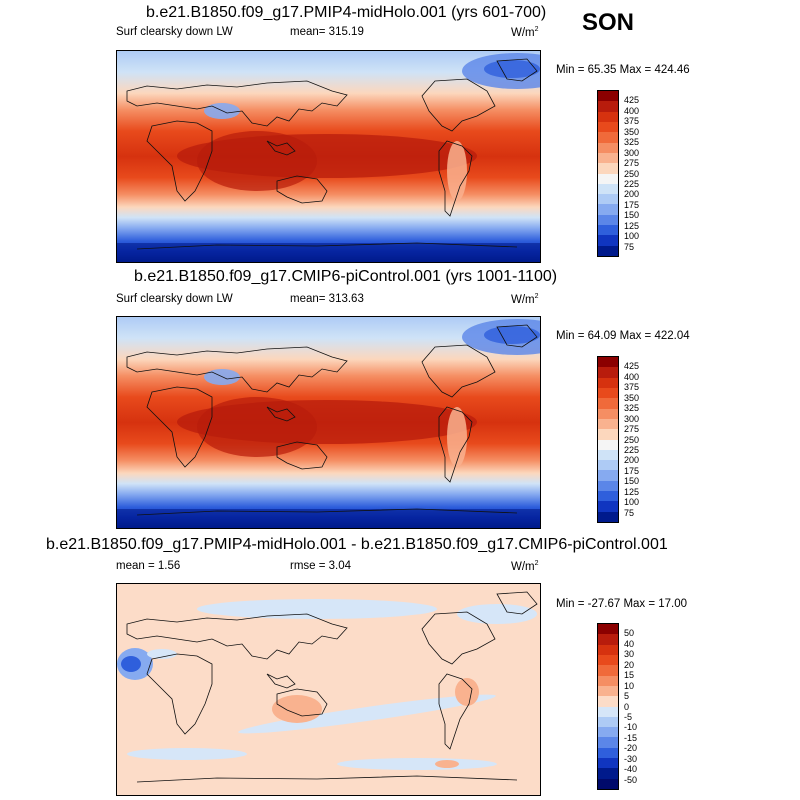 The width and height of the screenshot is (800, 800). Describe the element at coordinates (631, 769) in the screenshot. I see `colorbar-tick-label: -40` at that location.